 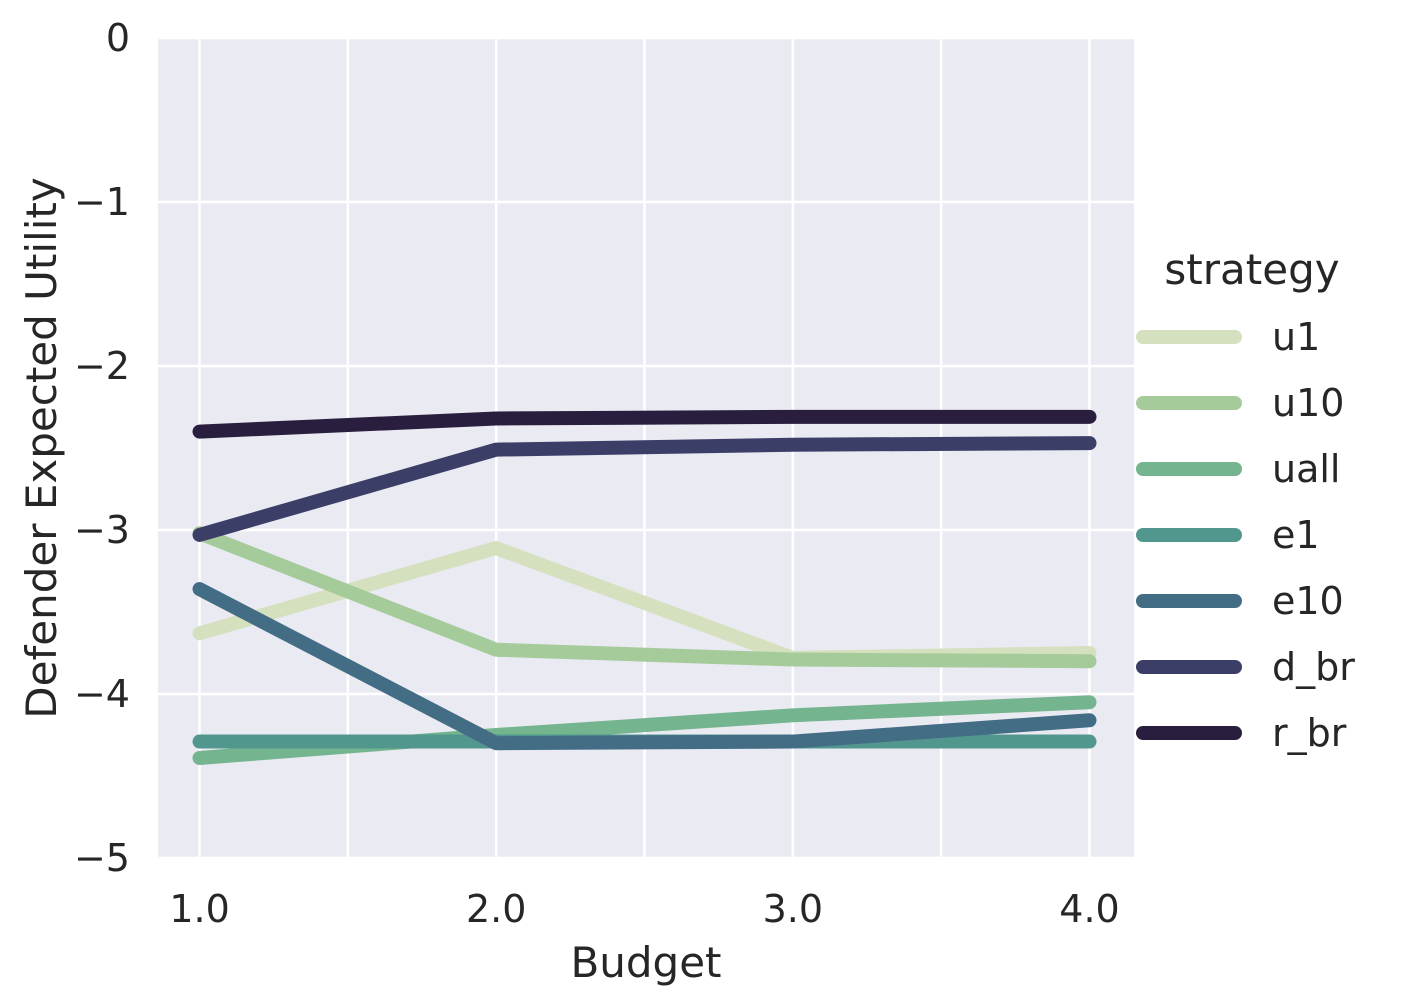 What do you see at coordinates (1308, 403) in the screenshot?
I see `legend-label-u10: u10` at bounding box center [1308, 403].